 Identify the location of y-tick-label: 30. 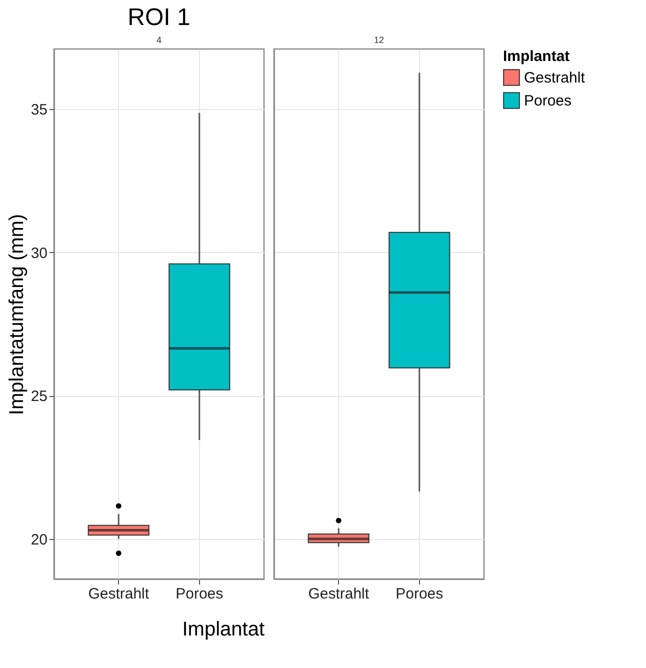
(39, 253).